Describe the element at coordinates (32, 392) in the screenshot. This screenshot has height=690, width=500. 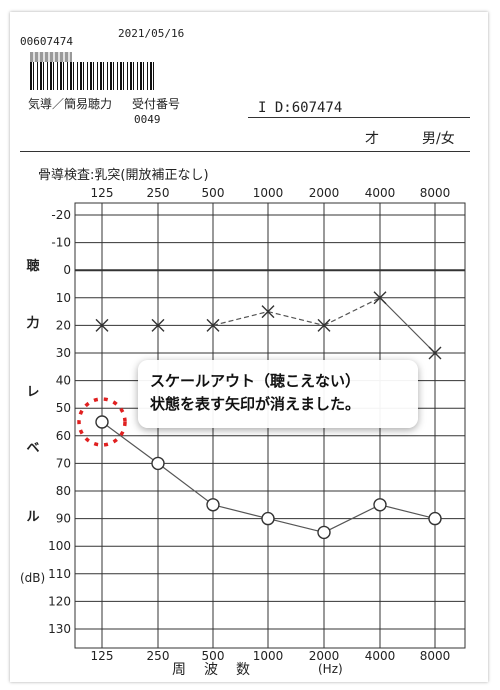
I see `y-axis-label-char: レ` at that location.